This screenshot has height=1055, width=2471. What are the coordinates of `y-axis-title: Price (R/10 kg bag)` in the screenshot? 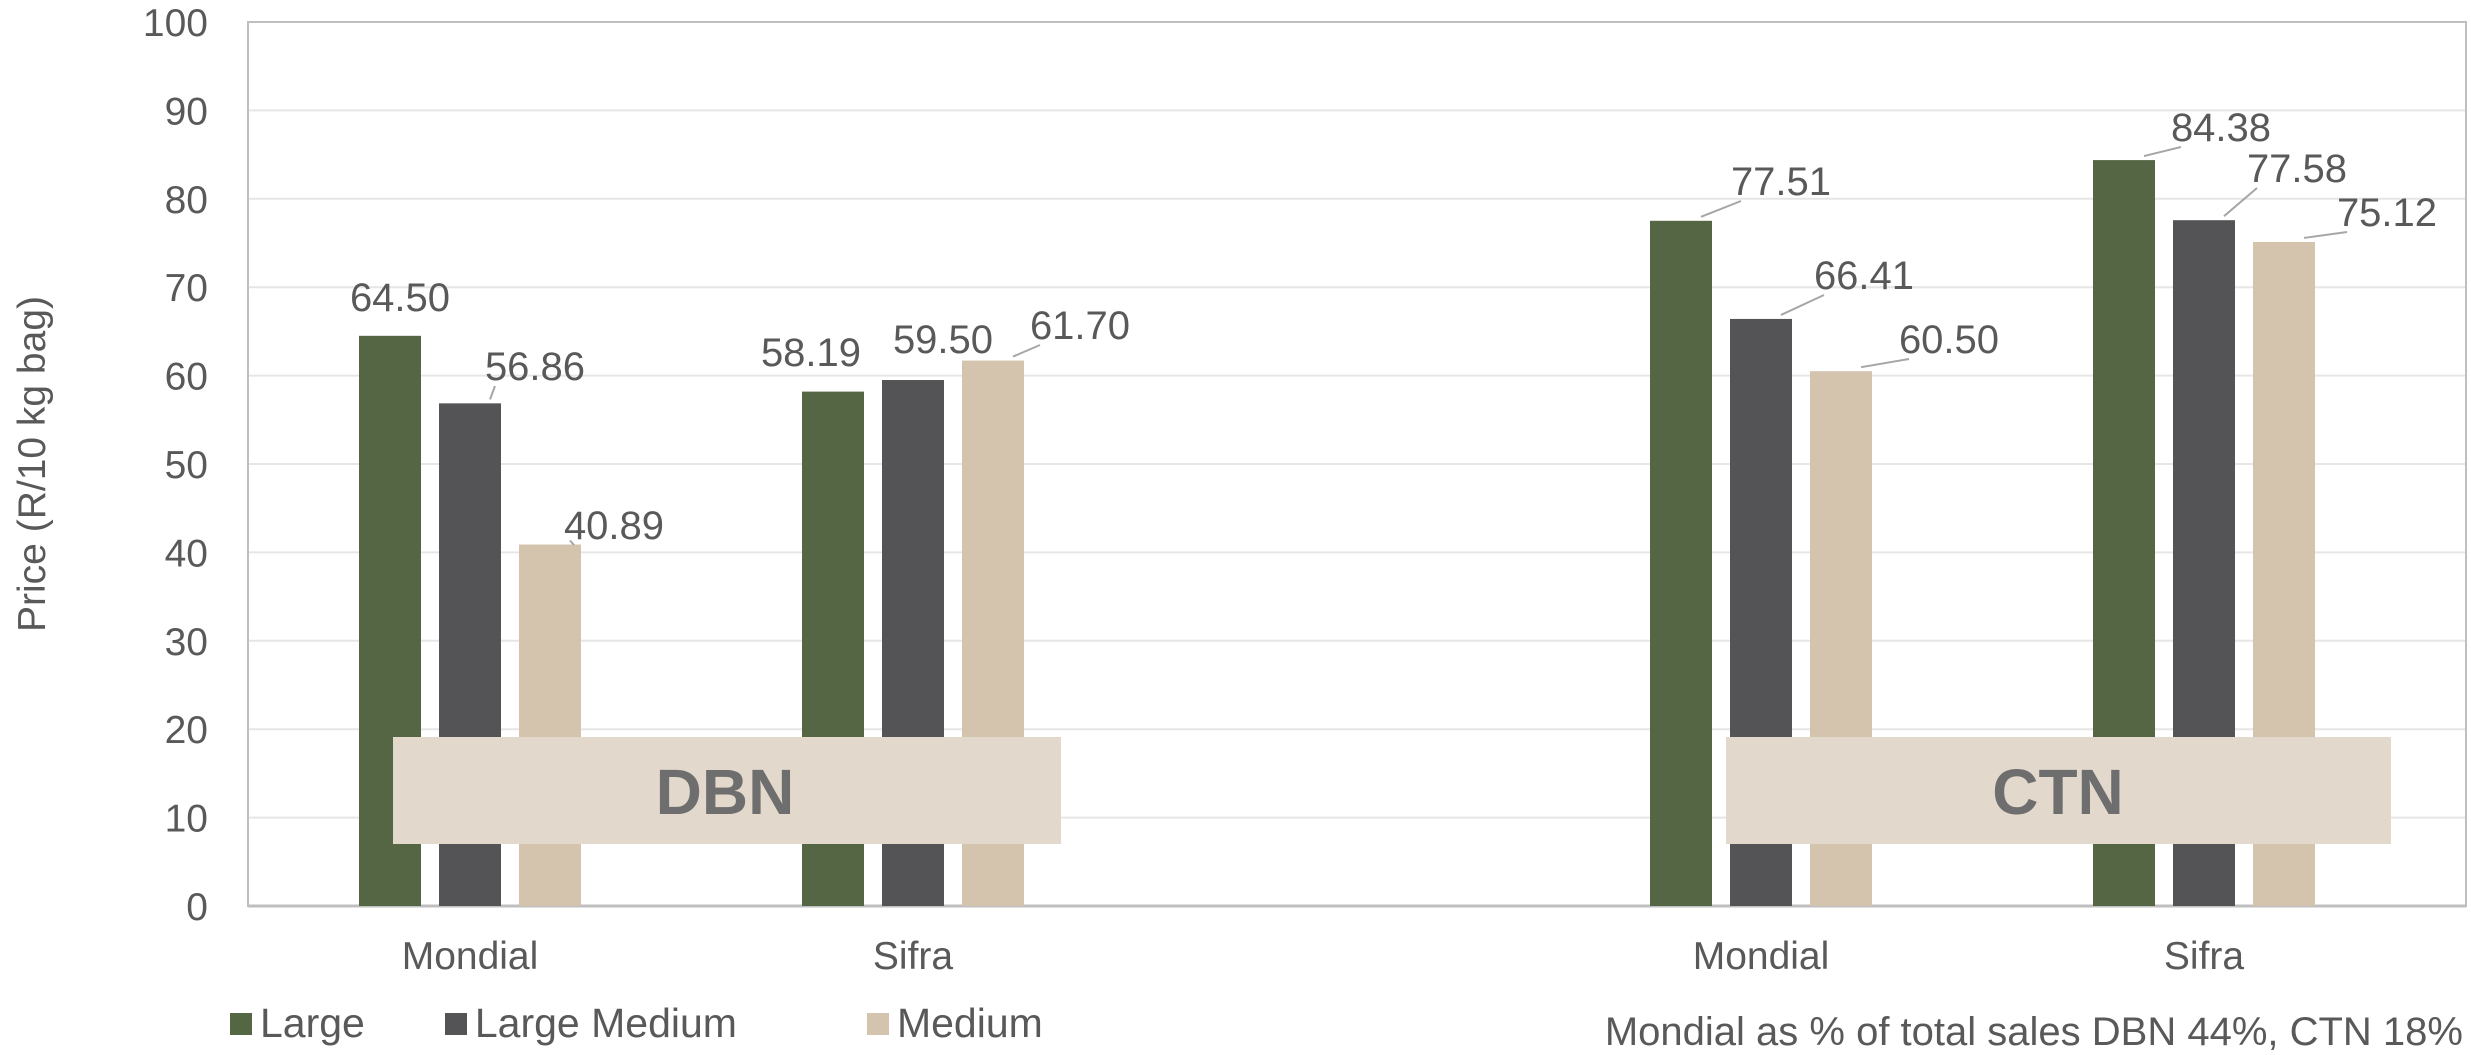 It's located at (32, 464).